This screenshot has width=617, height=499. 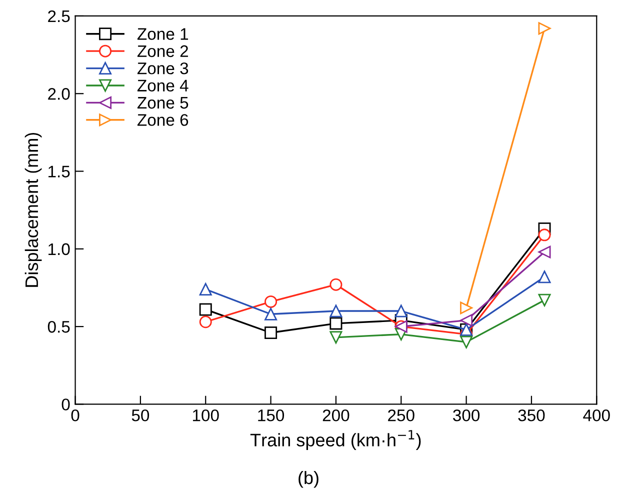 I want to click on legend-label: Zone 1, so click(x=162, y=34).